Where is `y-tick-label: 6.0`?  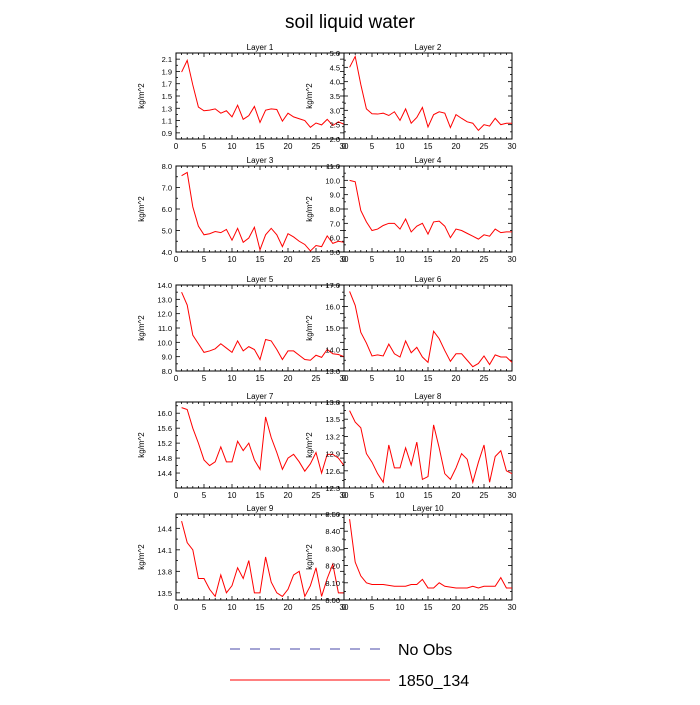
y-tick-label: 6.0 is located at coordinates (335, 238).